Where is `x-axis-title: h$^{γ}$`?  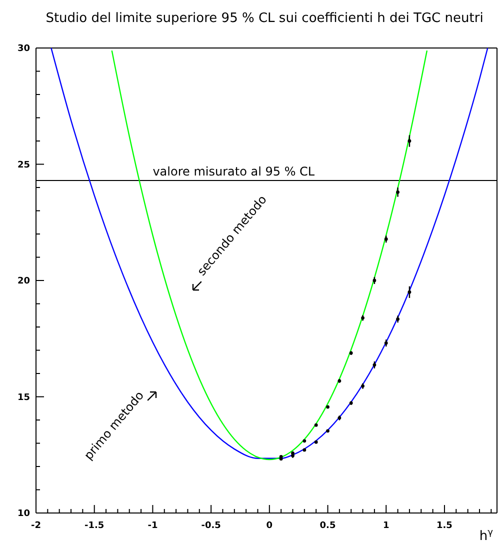
x-axis-title: h$^{γ}$ is located at coordinates (486, 535).